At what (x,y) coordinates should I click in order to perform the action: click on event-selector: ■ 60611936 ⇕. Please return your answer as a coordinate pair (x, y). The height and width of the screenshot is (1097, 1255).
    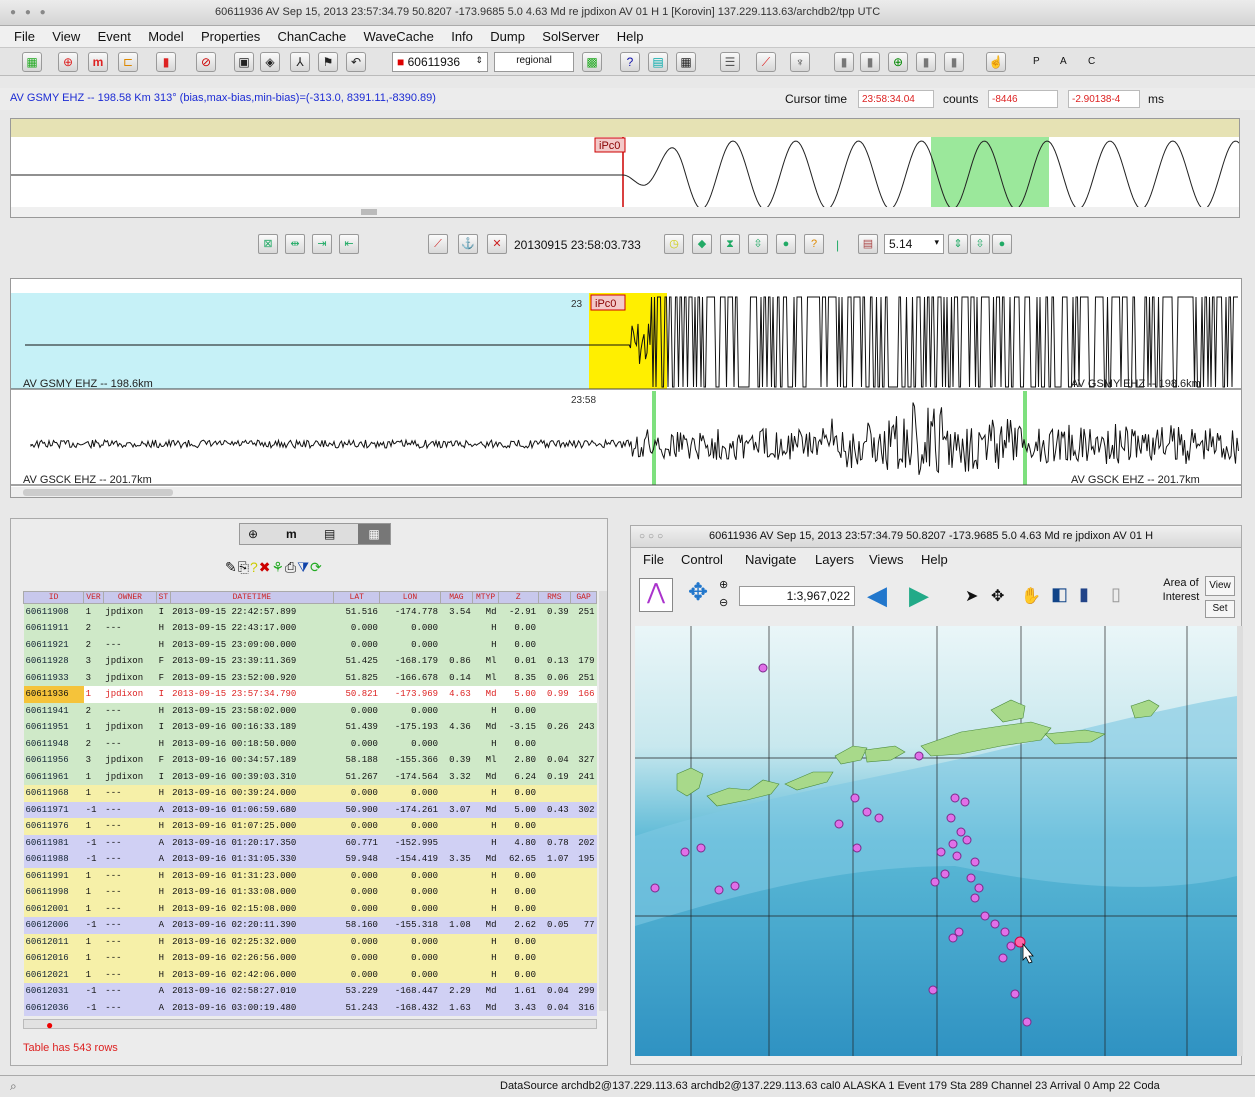
    Looking at the image, I should click on (440, 62).